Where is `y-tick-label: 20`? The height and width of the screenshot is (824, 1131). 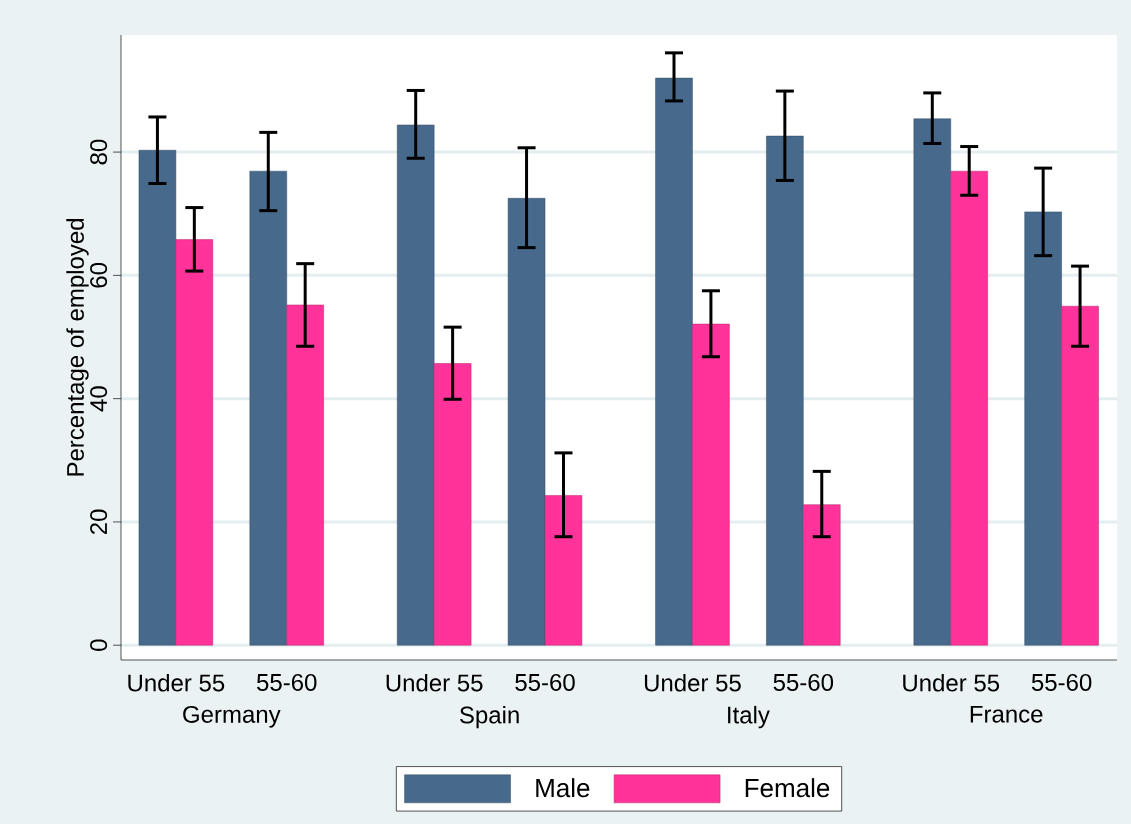 y-tick-label: 20 is located at coordinates (99, 522).